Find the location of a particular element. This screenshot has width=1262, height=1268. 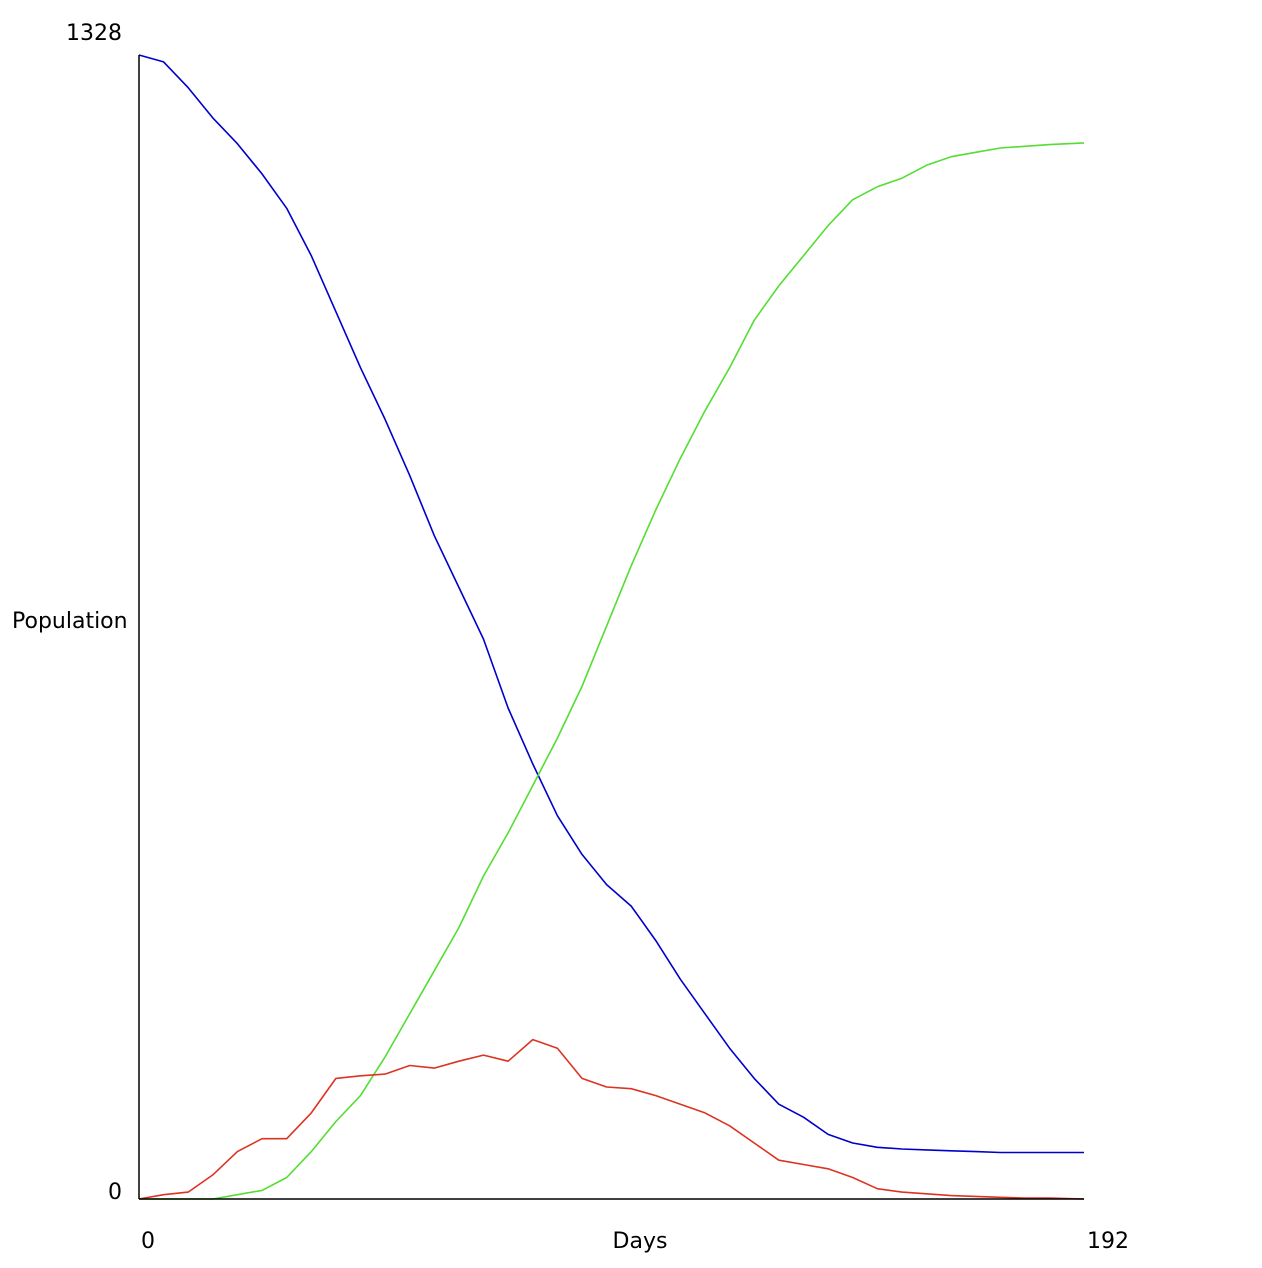

x-tick-label-max: 192 is located at coordinates (1108, 1241).